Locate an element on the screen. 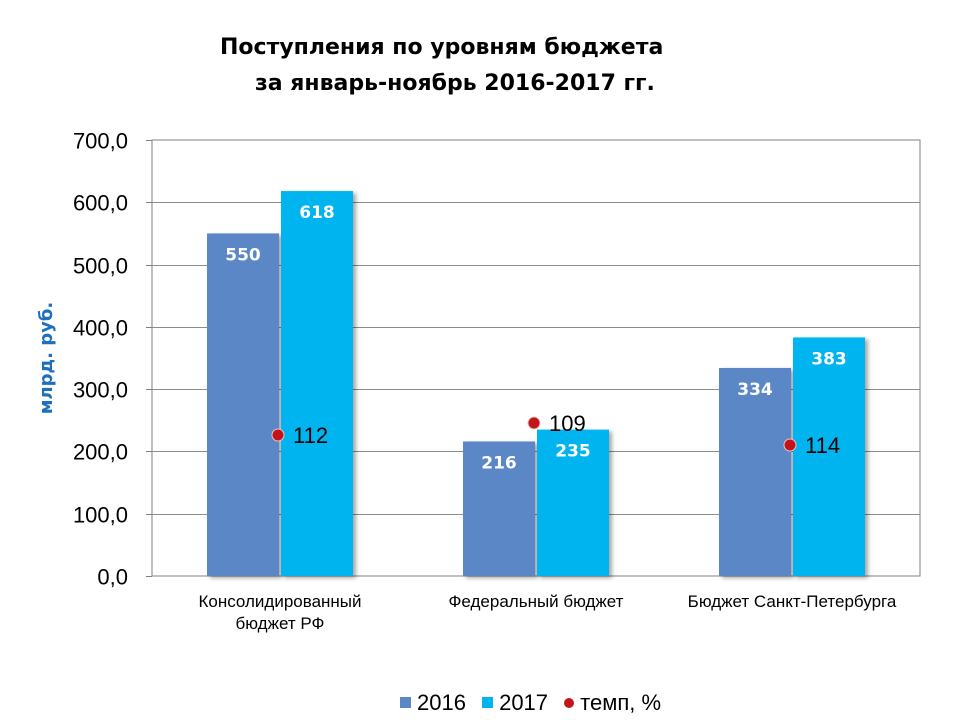 This screenshot has width=960, height=720. legend-item-2017: 2017 is located at coordinates (515, 703).